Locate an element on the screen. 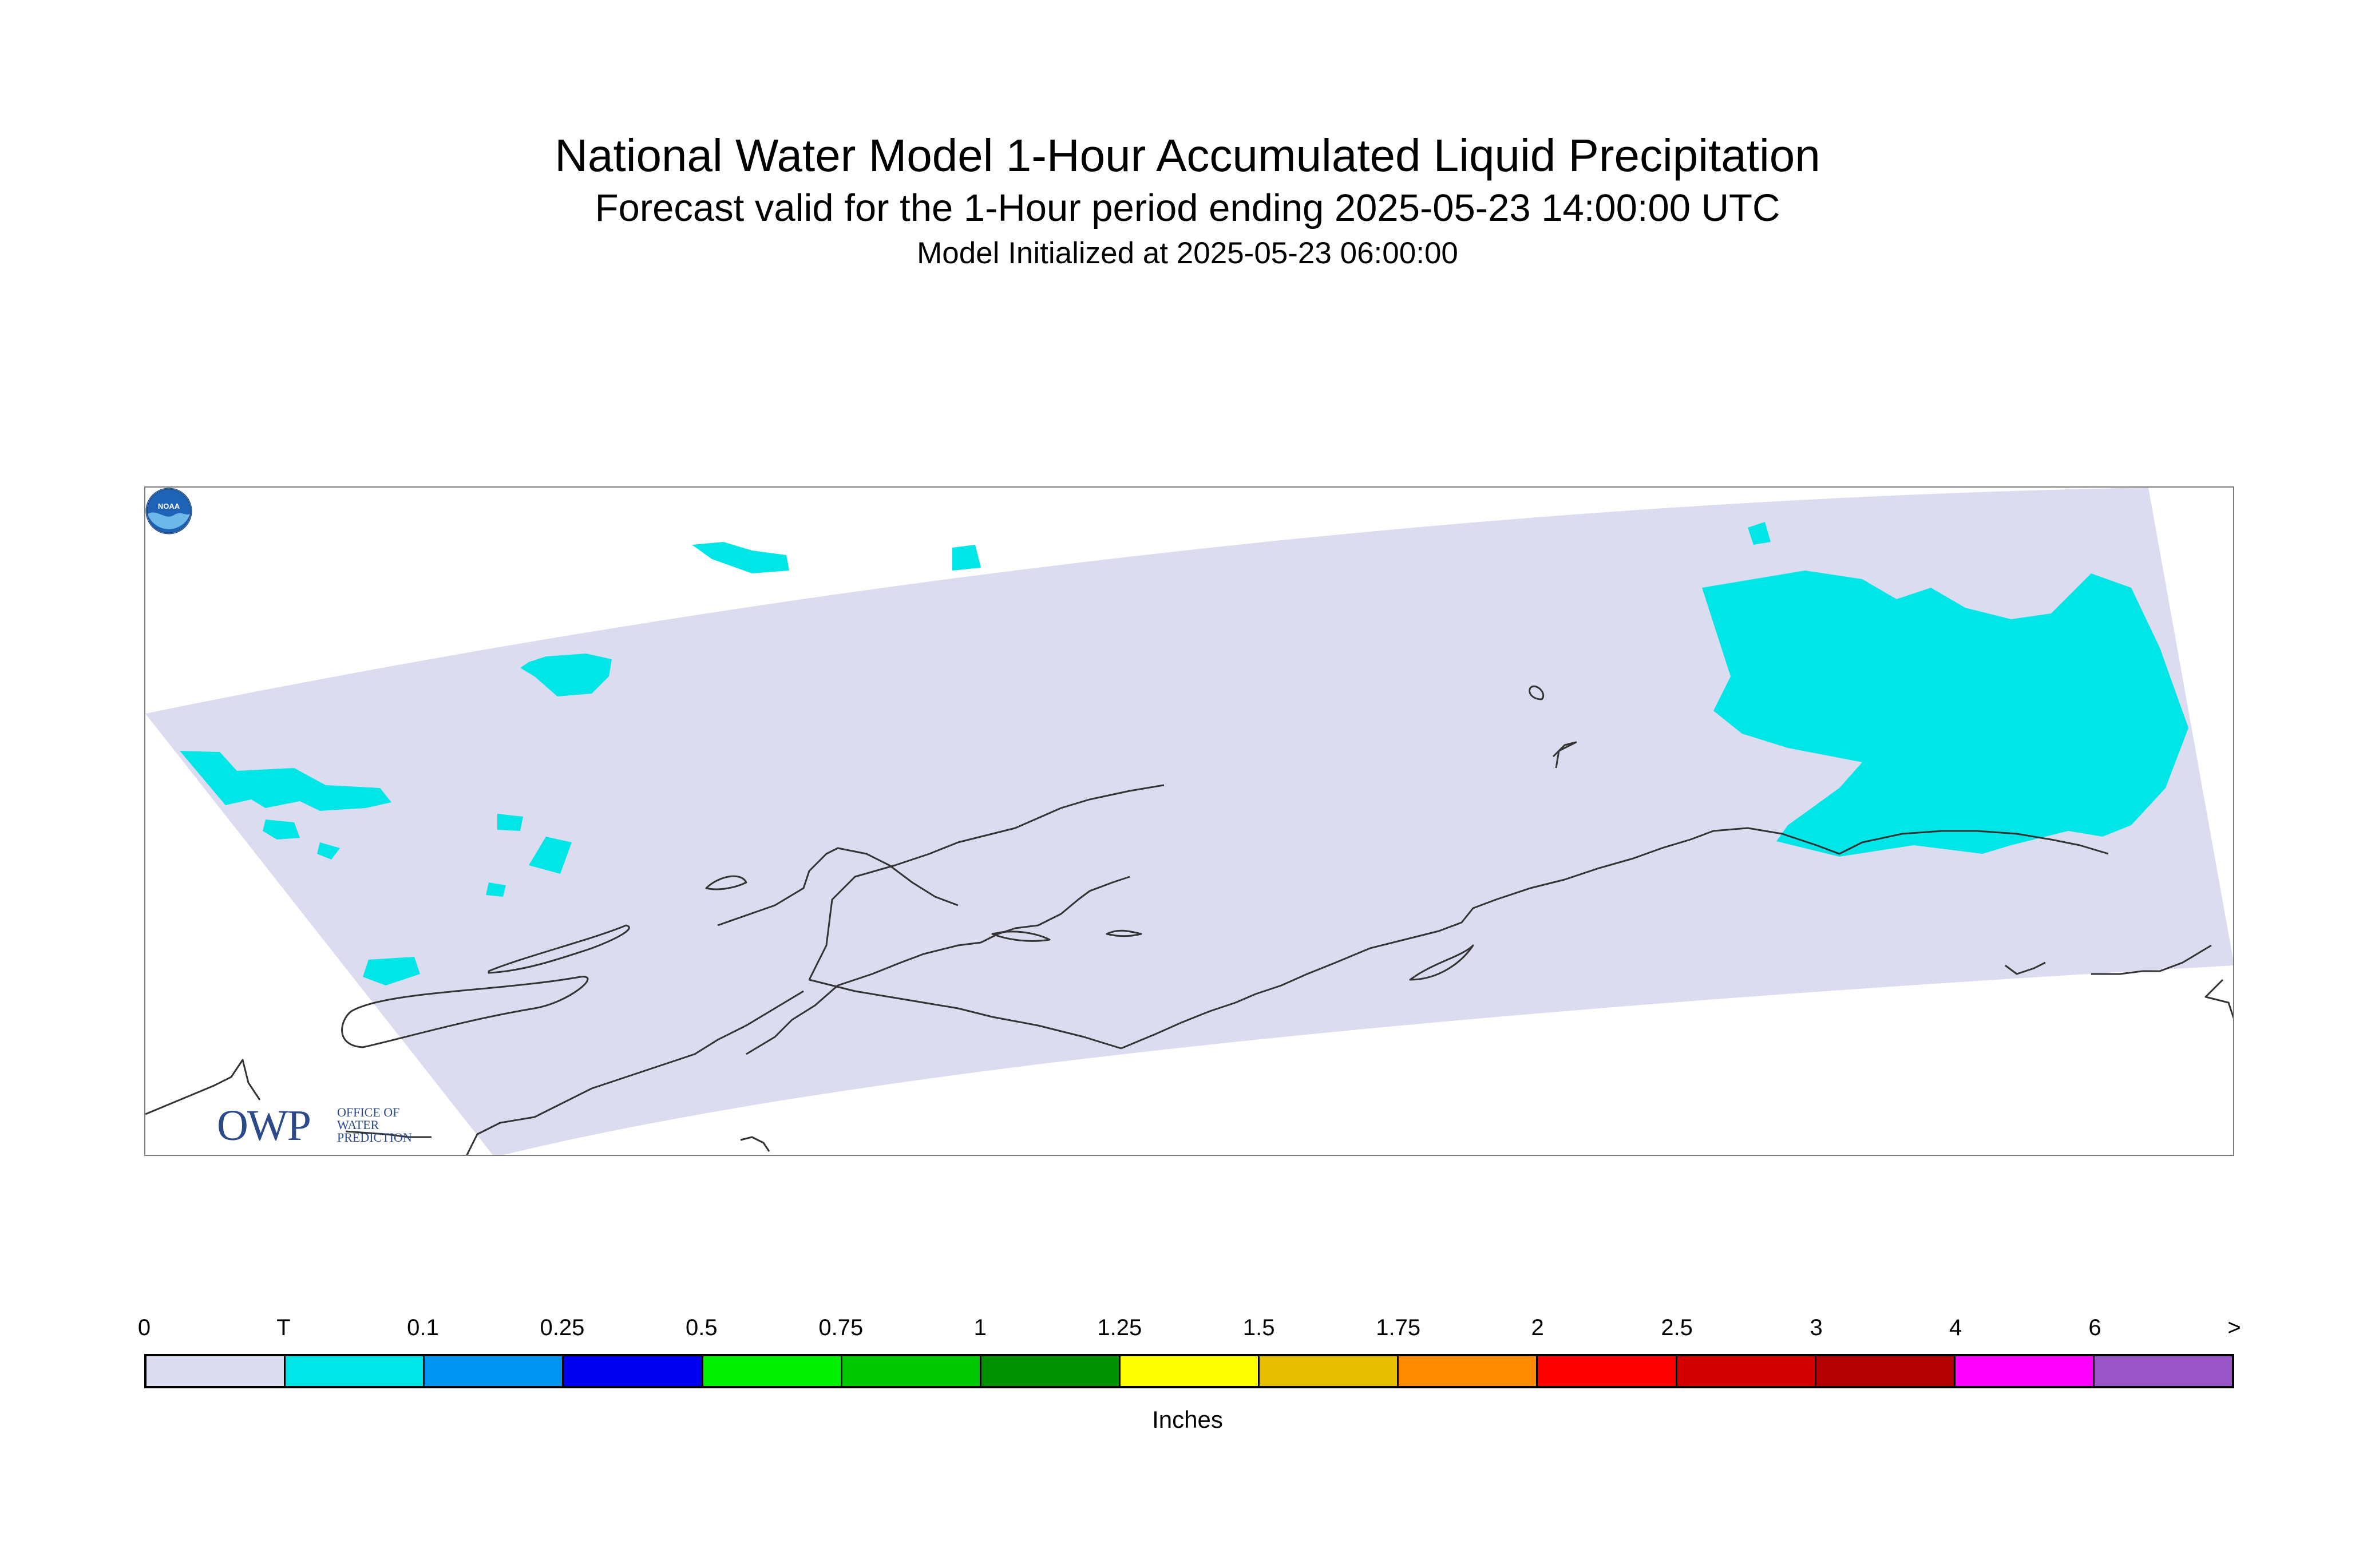 This screenshot has height=1568, width=2375. legend-tick-label: T is located at coordinates (284, 1327).